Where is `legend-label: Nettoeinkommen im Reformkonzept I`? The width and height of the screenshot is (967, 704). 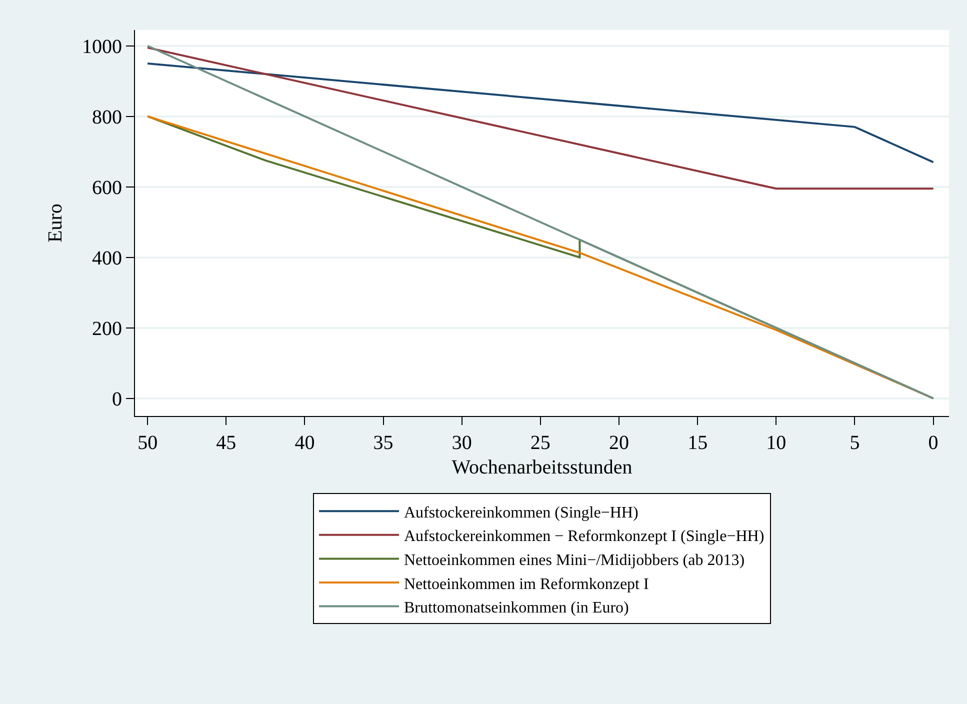 legend-label: Nettoeinkommen im Reformkonzept I is located at coordinates (526, 584).